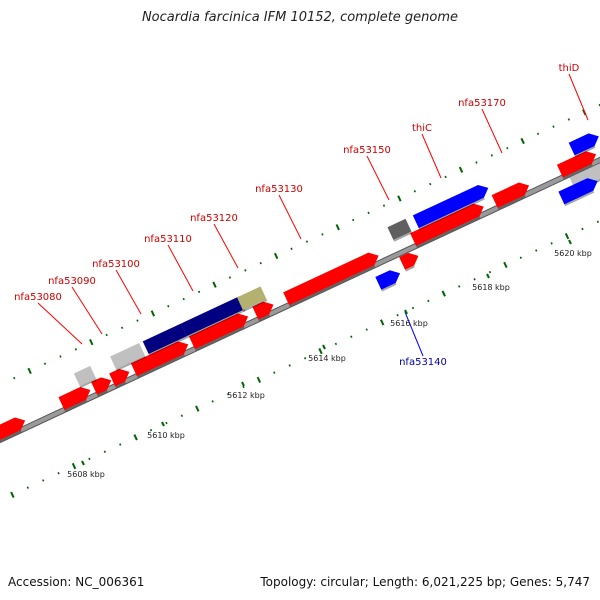  I want to click on gene-label: nfa53140, so click(423, 362).